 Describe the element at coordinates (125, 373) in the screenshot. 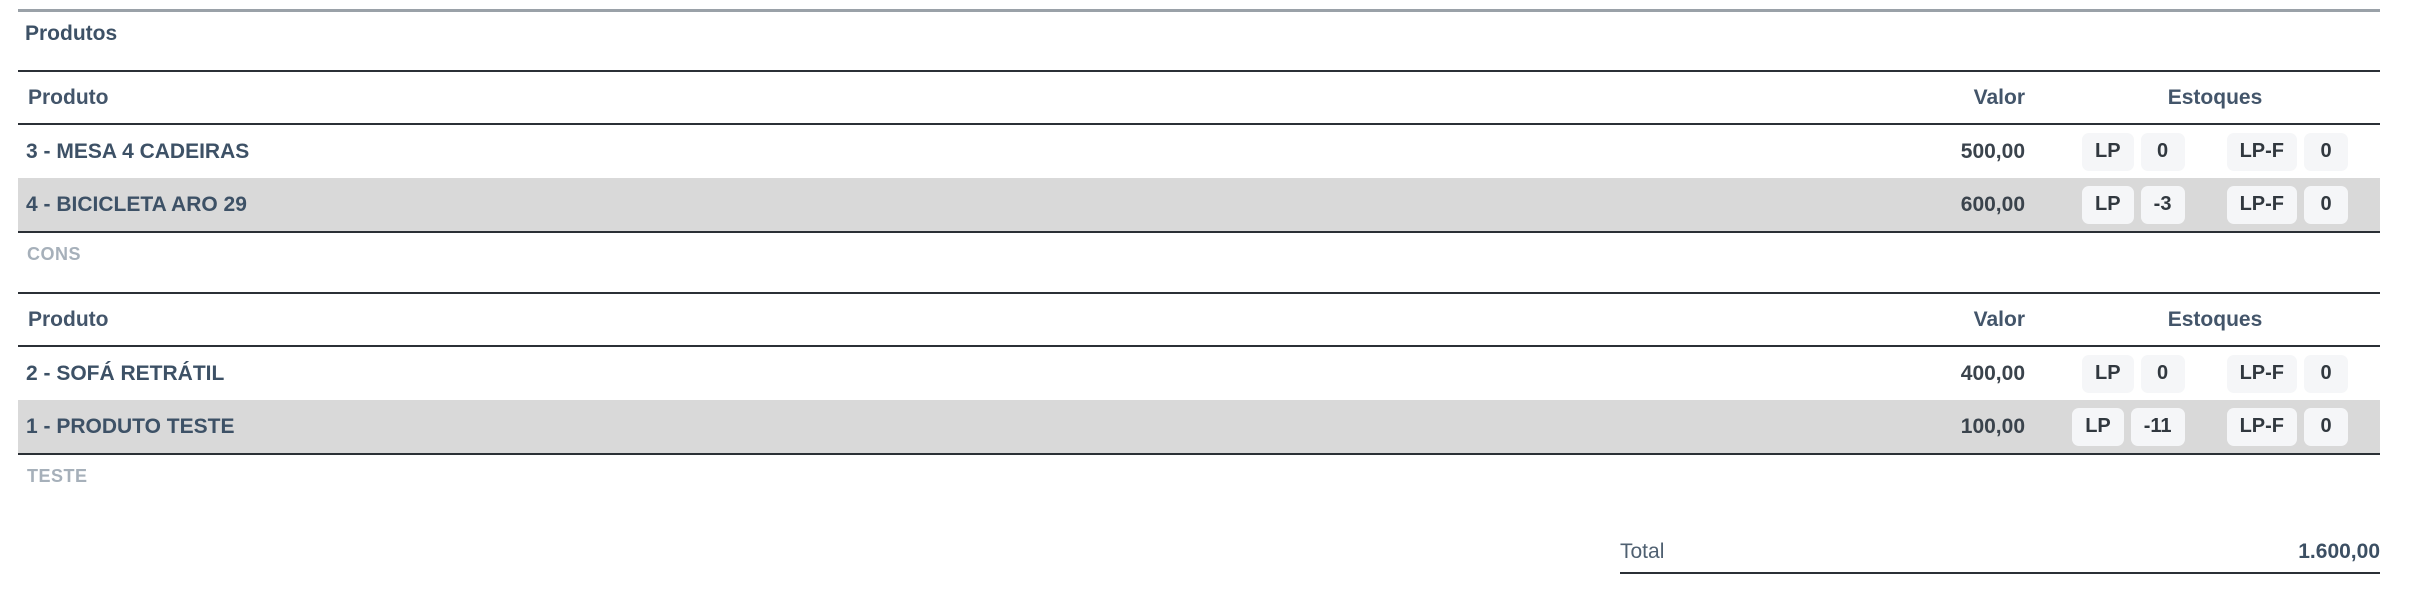

I see `product-name-cell: 2 - SOFÁ RETRÁTIL` at that location.